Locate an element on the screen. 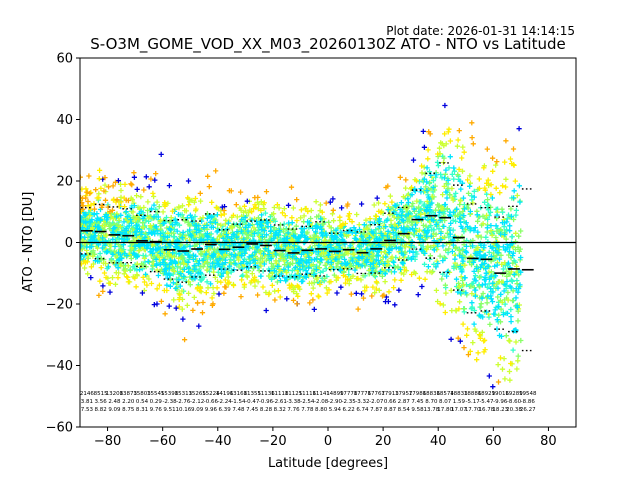 The width and height of the screenshot is (640, 480). bin-stat-label: -1.54 is located at coordinates (238, 402).